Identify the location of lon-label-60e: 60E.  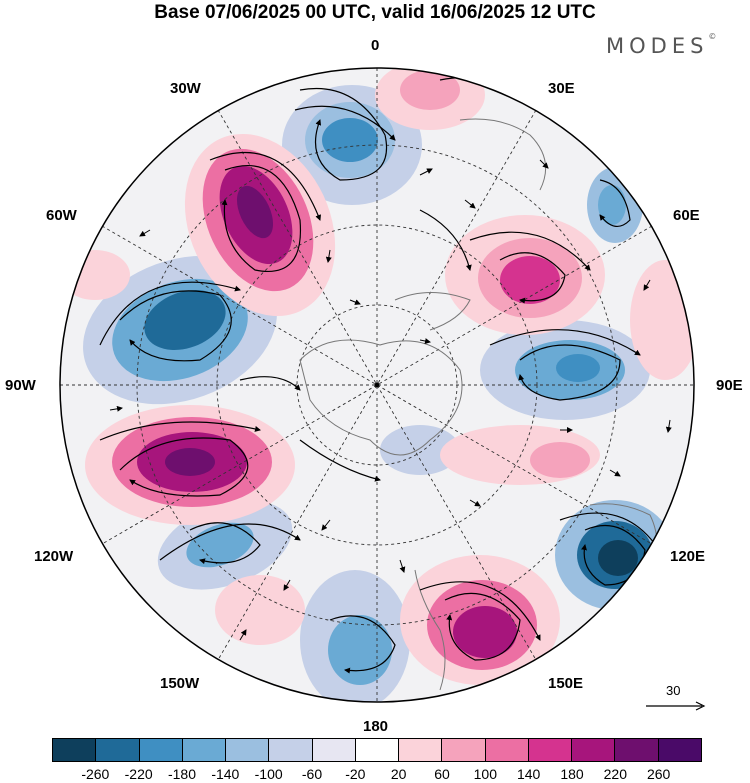
(686, 215).